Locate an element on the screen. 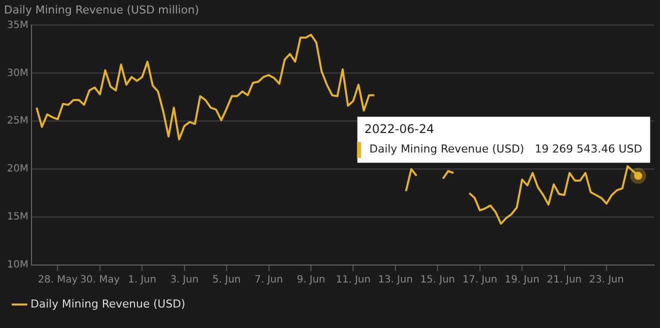 The width and height of the screenshot is (660, 328). x-tick-label: 30. May is located at coordinates (100, 280).